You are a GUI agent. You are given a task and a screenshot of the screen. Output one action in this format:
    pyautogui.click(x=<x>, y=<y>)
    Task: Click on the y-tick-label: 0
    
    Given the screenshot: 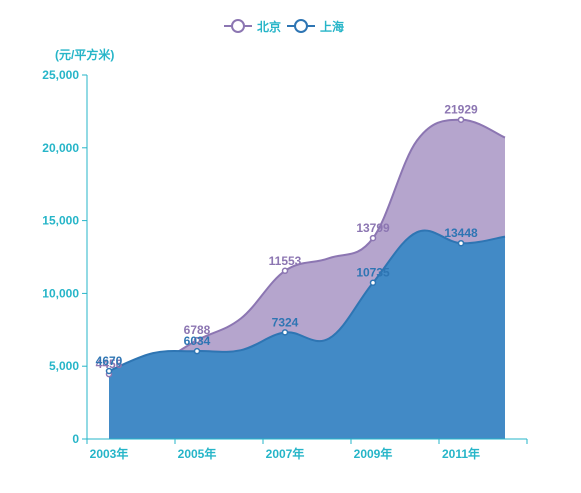 What is the action you would take?
    pyautogui.click(x=75, y=439)
    